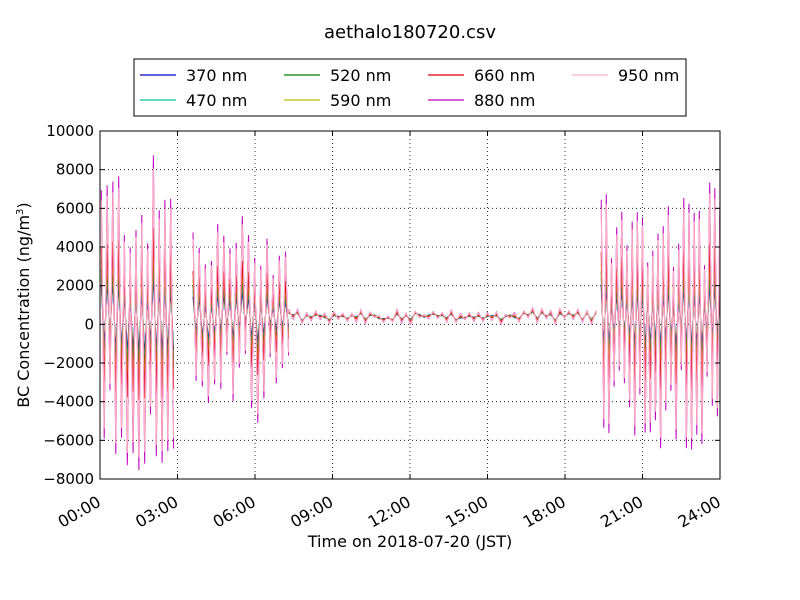 This screenshot has height=600, width=800. Describe the element at coordinates (648, 75) in the screenshot. I see `legend-label: 950 nm` at that location.